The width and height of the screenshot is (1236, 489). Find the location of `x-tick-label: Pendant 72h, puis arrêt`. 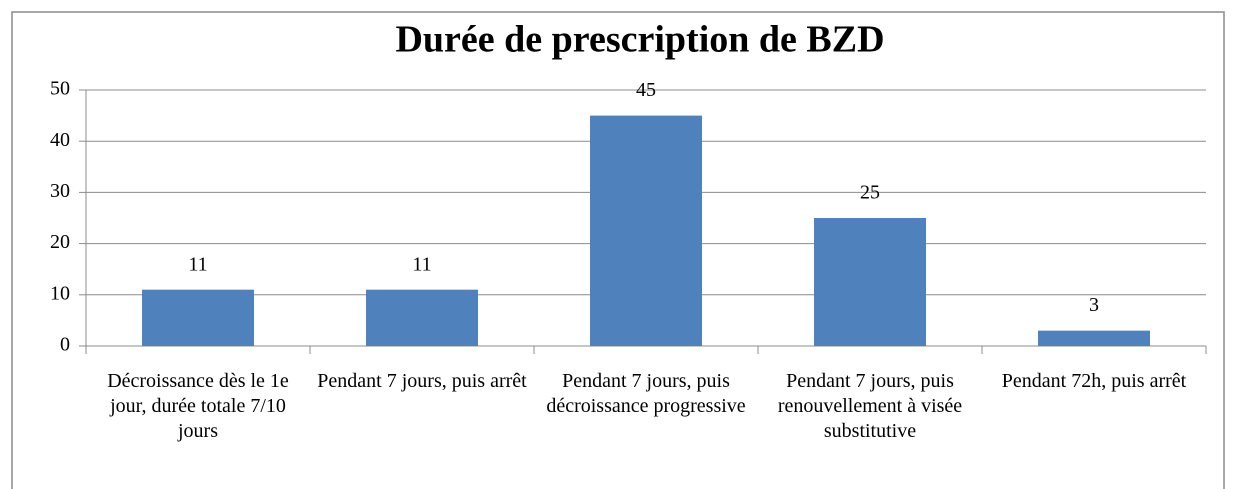

x-tick-label: Pendant 72h, puis arrêt is located at coordinates (1094, 381).